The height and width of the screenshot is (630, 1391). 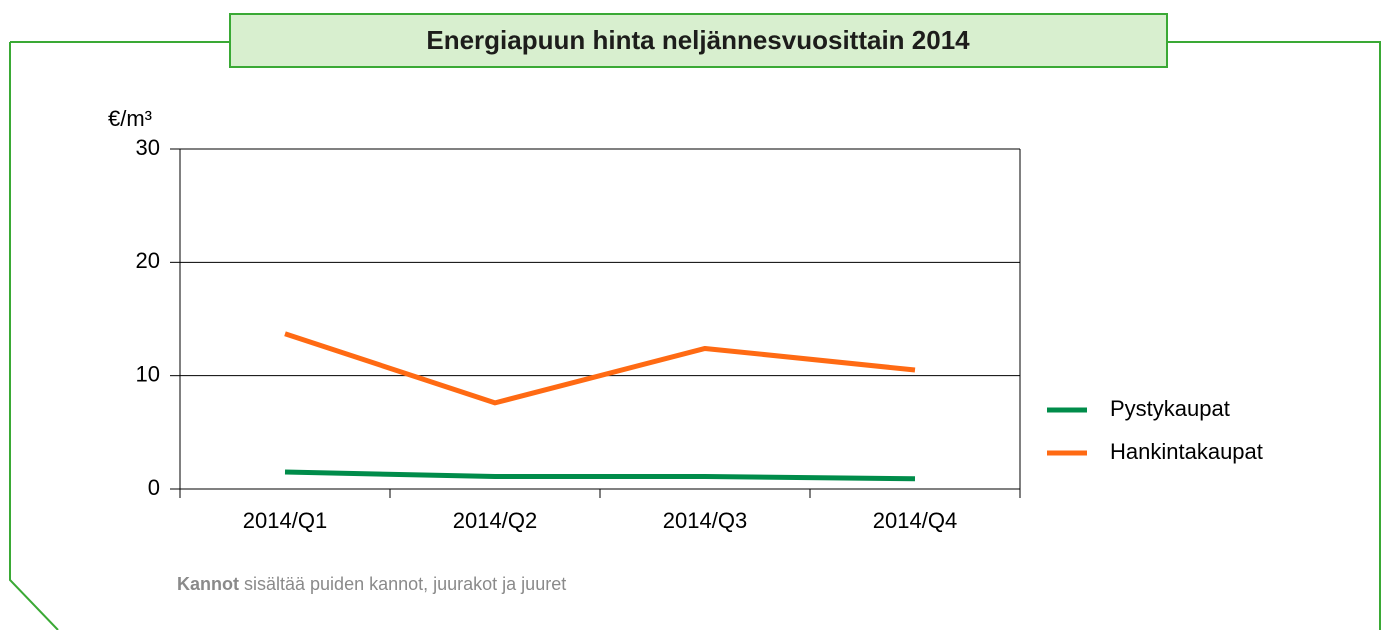 I want to click on x-tick-label: 2014/Q1, so click(x=285, y=520).